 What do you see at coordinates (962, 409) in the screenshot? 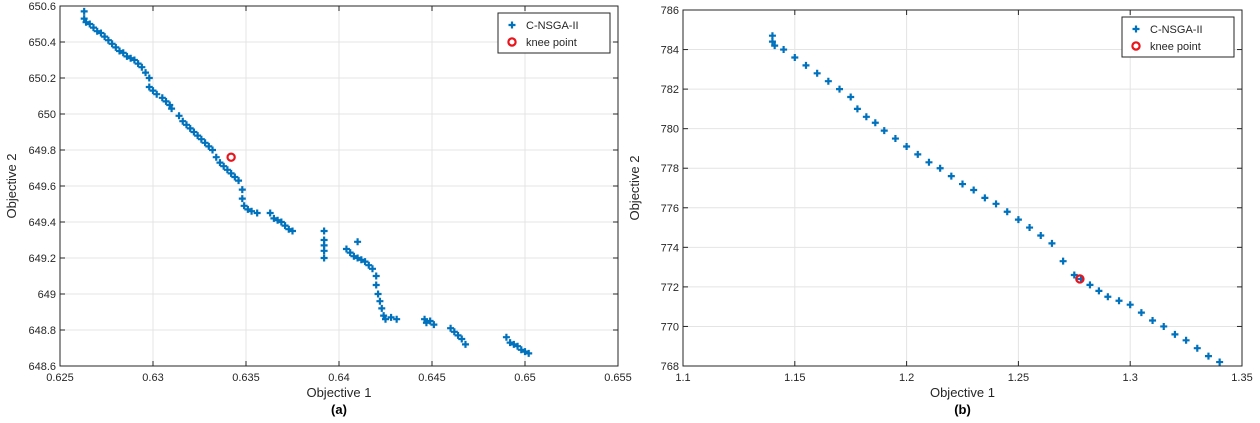
I see `figure-caption: (b)` at bounding box center [962, 409].